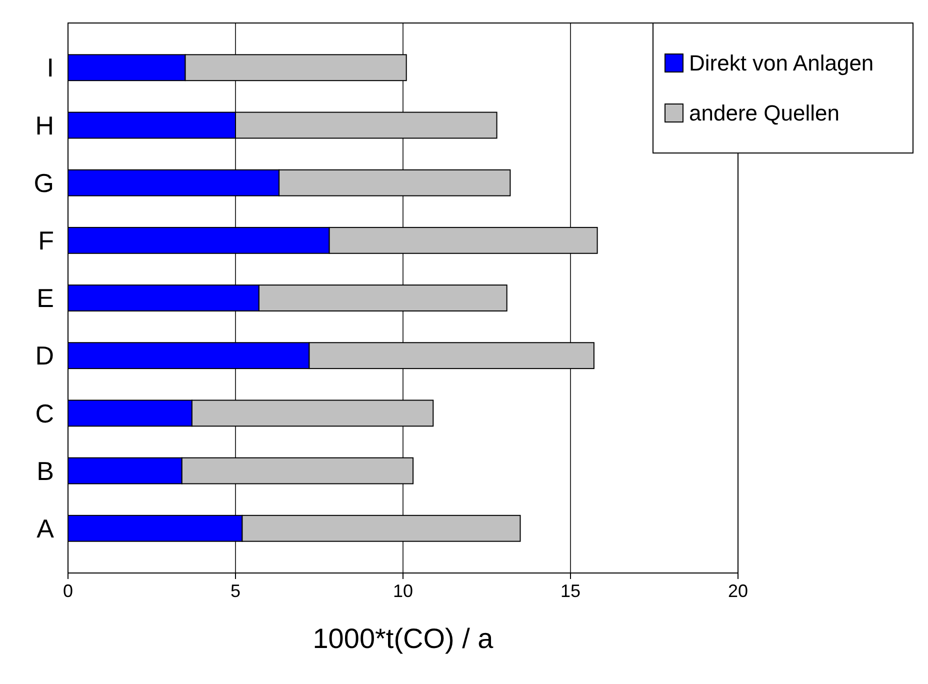 The height and width of the screenshot is (684, 928). What do you see at coordinates (738, 591) in the screenshot?
I see `x-tick-label: 20` at bounding box center [738, 591].